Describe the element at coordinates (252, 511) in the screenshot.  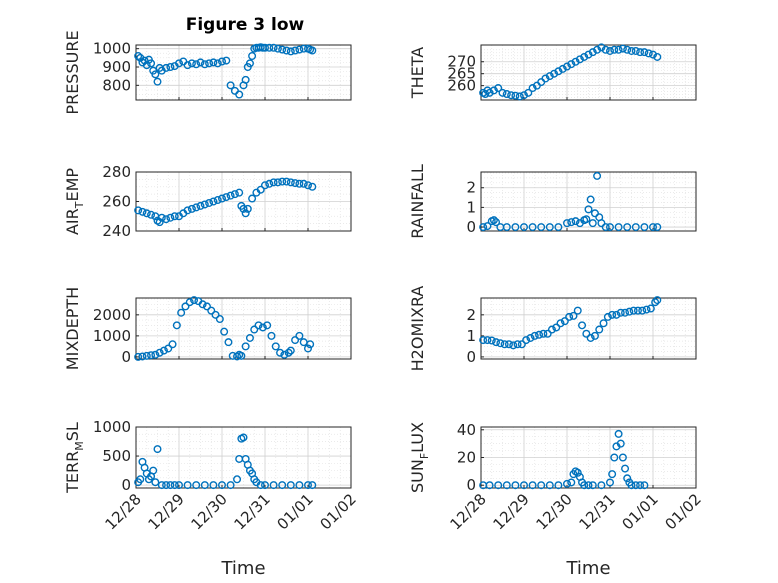
I see `x-tick-label: 12/31` at that location.